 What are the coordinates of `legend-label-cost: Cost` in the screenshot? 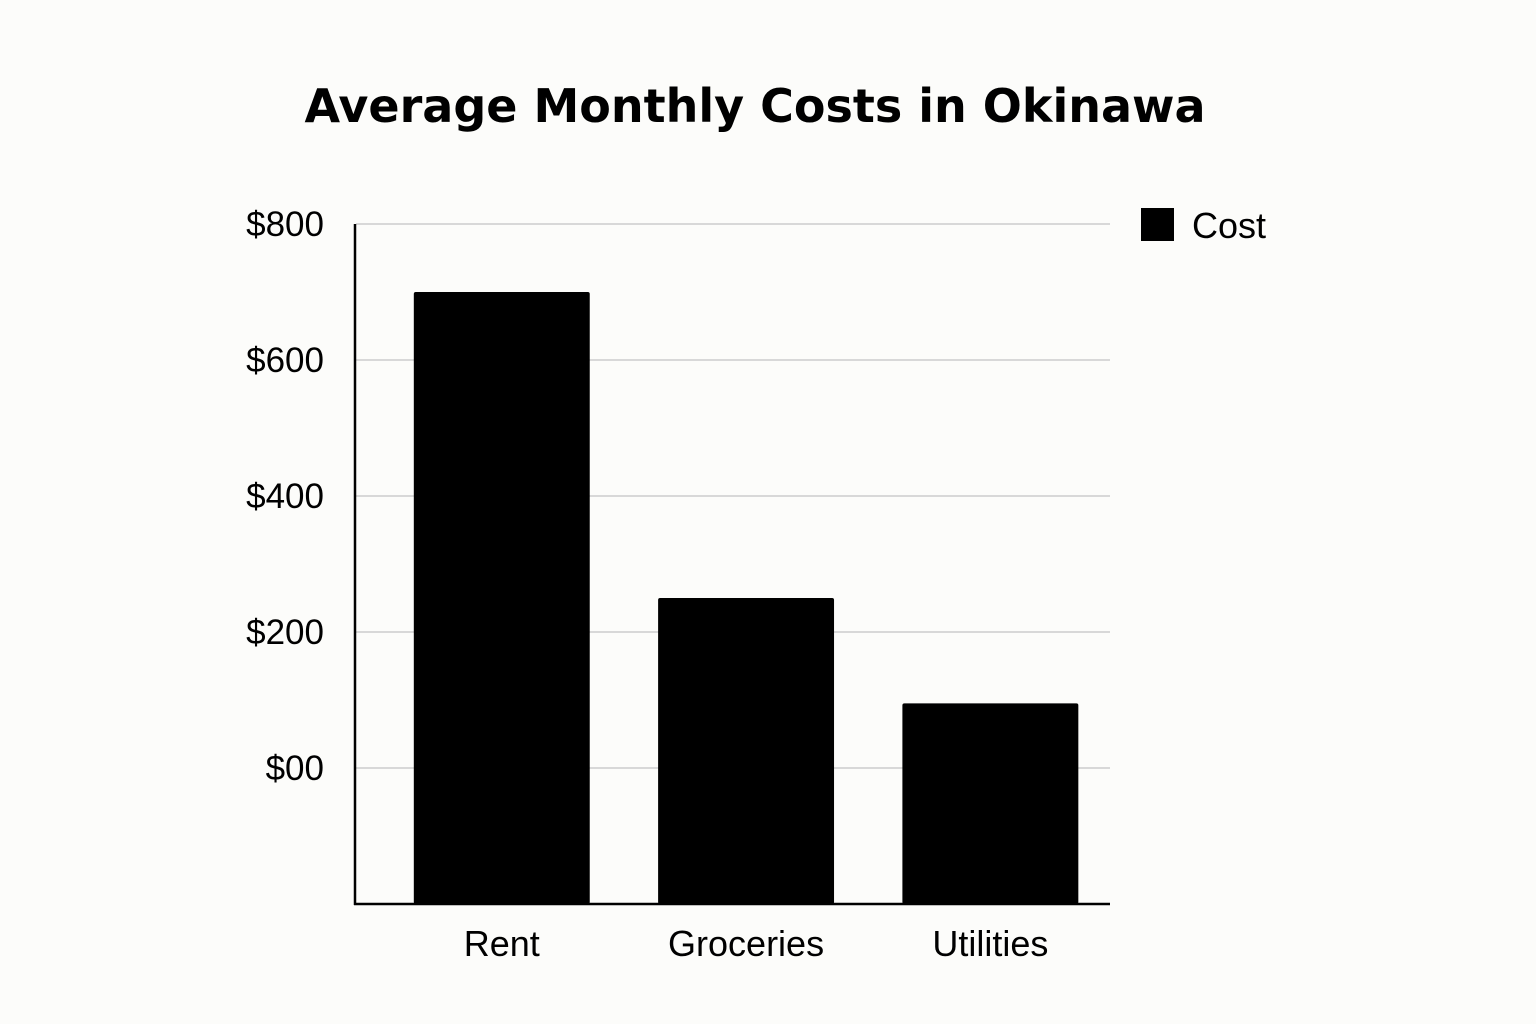 It's located at (1229, 225).